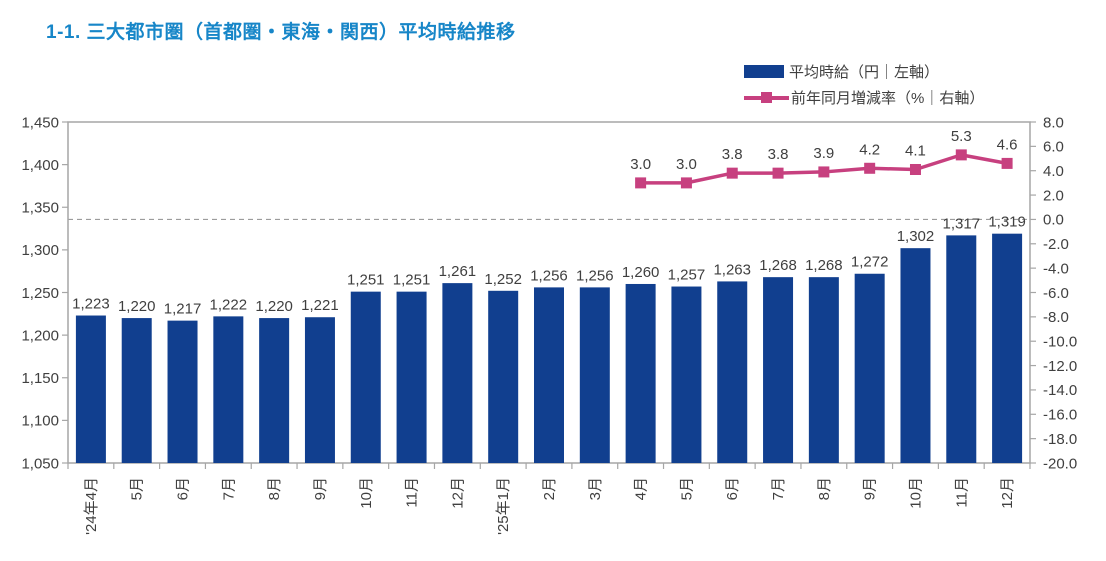 Image resolution: width=1106 pixels, height=561 pixels. Describe the element at coordinates (641, 488) in the screenshot. I see `x-axis-label: 4月` at that location.